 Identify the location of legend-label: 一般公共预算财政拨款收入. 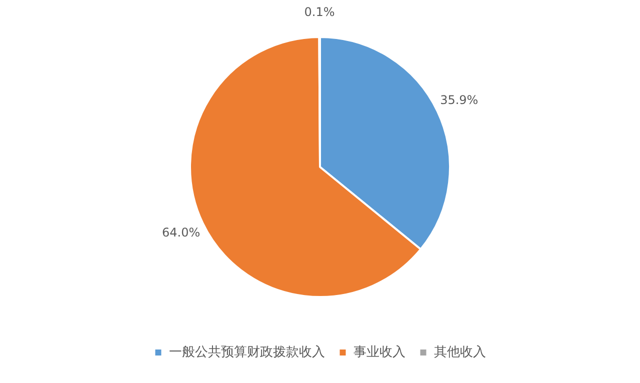
(246, 352).